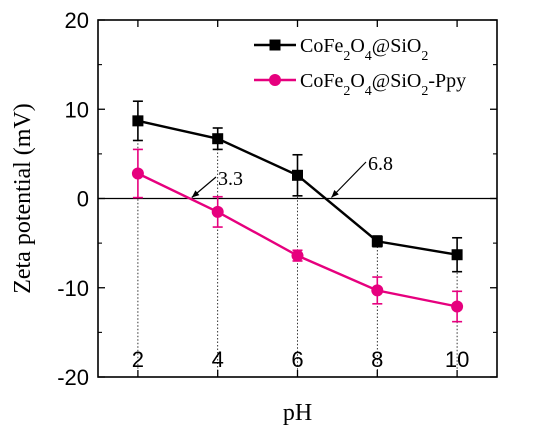 The height and width of the screenshot is (435, 550). What do you see at coordinates (77, 20) in the screenshot?
I see `y-tick-label: 20` at bounding box center [77, 20].